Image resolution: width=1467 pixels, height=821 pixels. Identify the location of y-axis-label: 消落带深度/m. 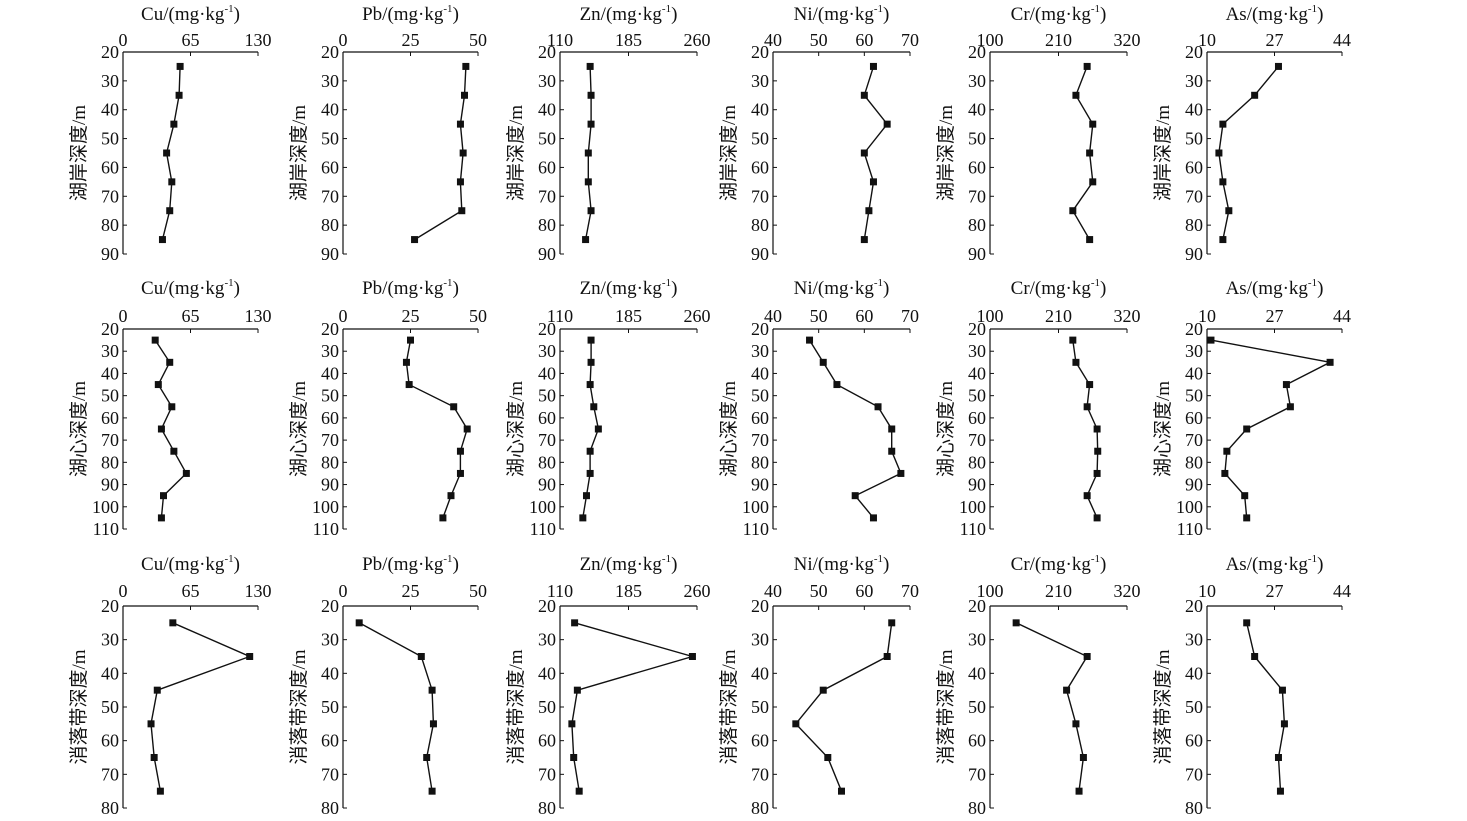
(946, 706).